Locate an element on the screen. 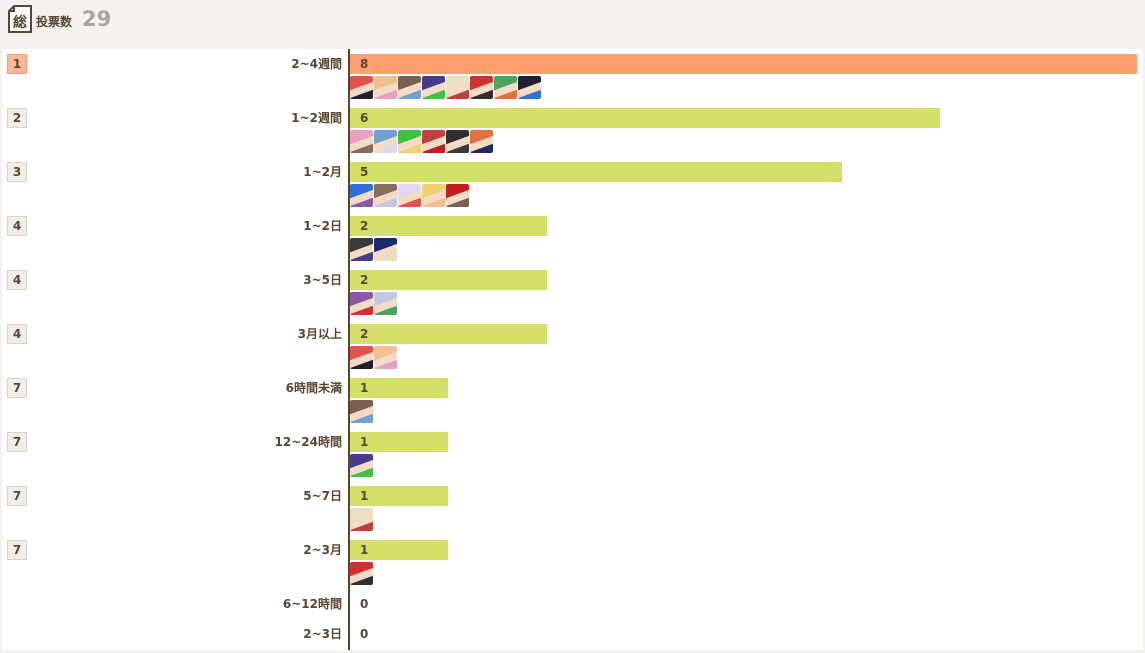  category-label: 1~2日 is located at coordinates (322, 226).